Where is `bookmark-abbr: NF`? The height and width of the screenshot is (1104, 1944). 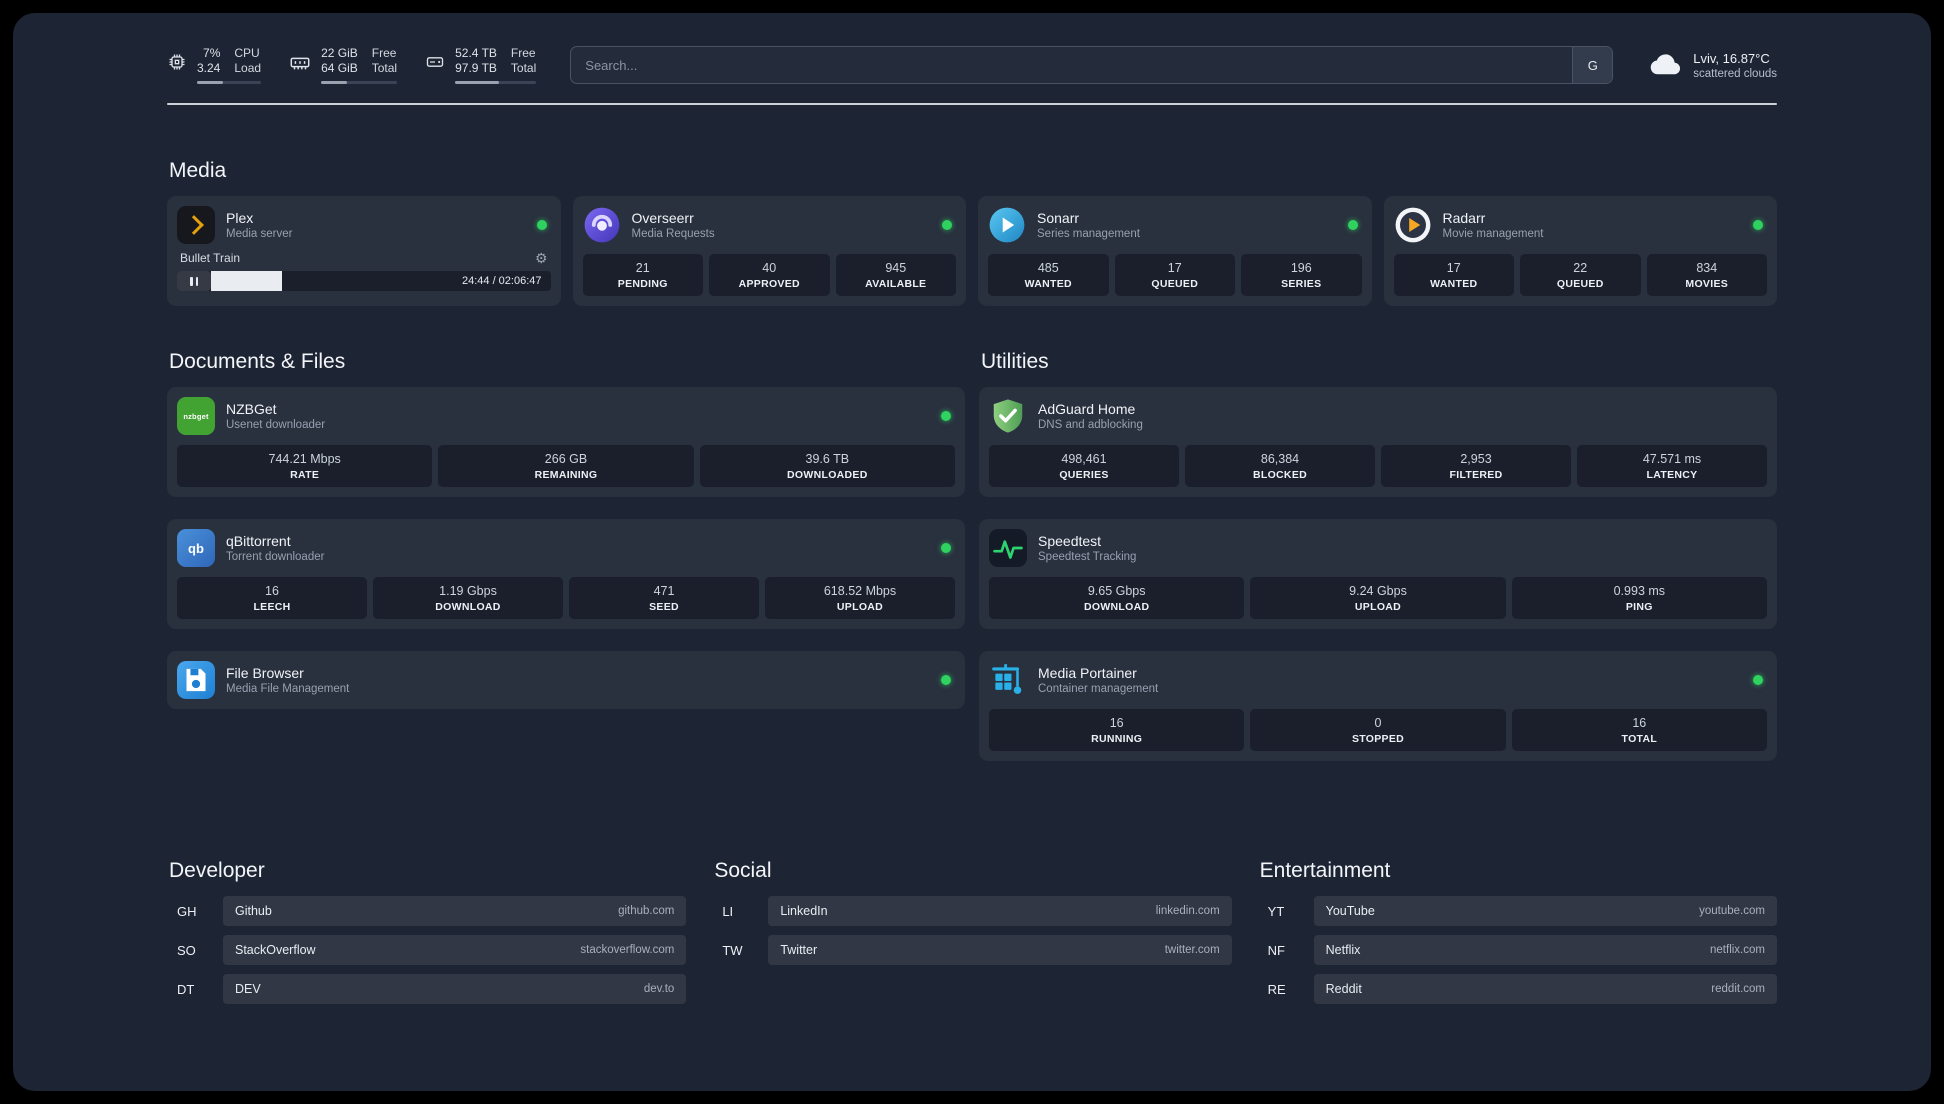
bookmark-abbr: NF is located at coordinates (1276, 950).